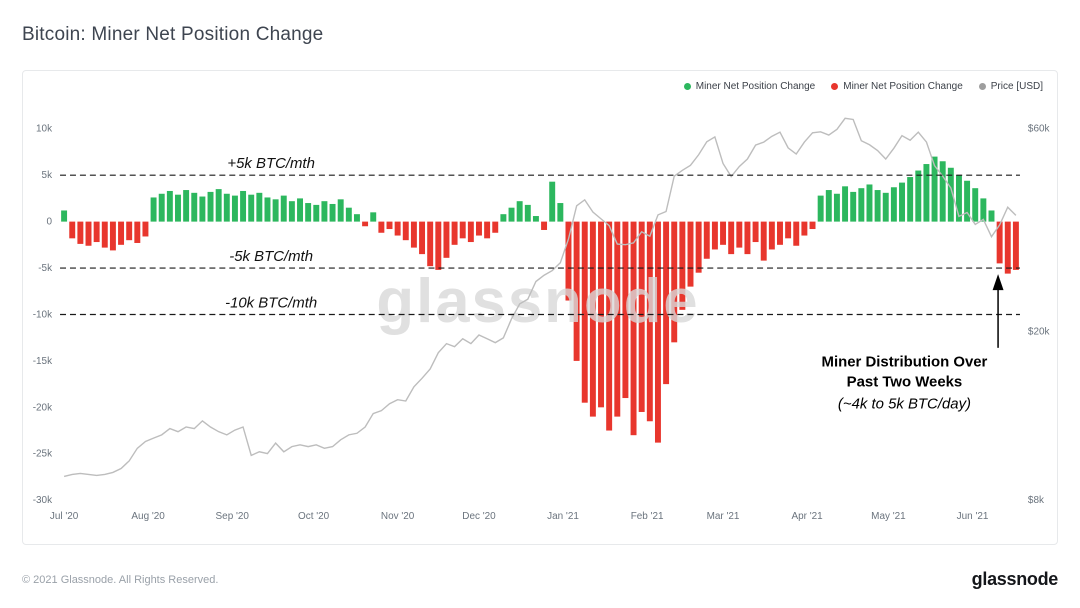 This screenshot has height=608, width=1080. I want to click on svg-text: 5k, so click(47, 175).